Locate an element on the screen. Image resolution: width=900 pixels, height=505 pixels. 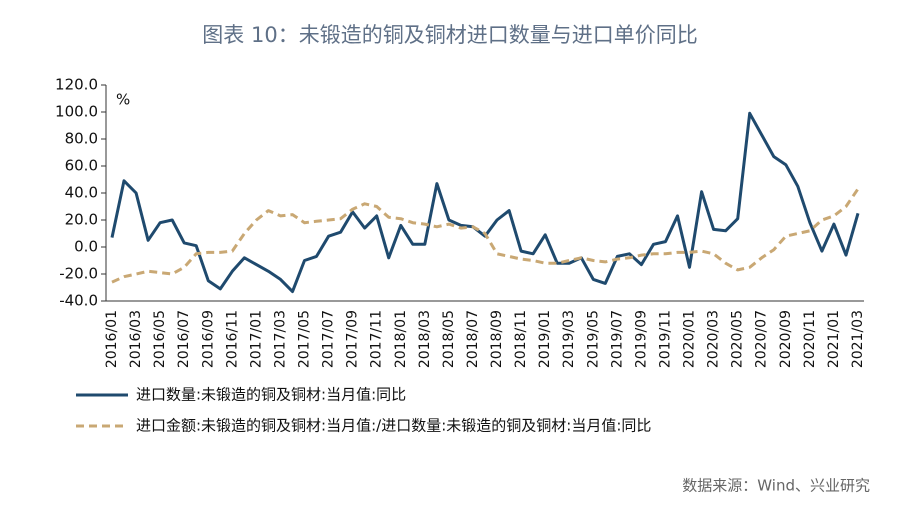
x-tick-label: 2019/07 is located at coordinates (617, 339).